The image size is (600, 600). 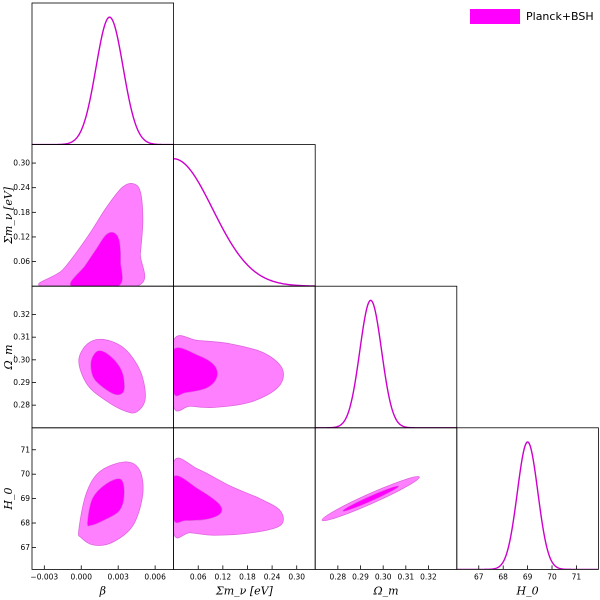 I want to click on marginal-beta, so click(x=103, y=80).